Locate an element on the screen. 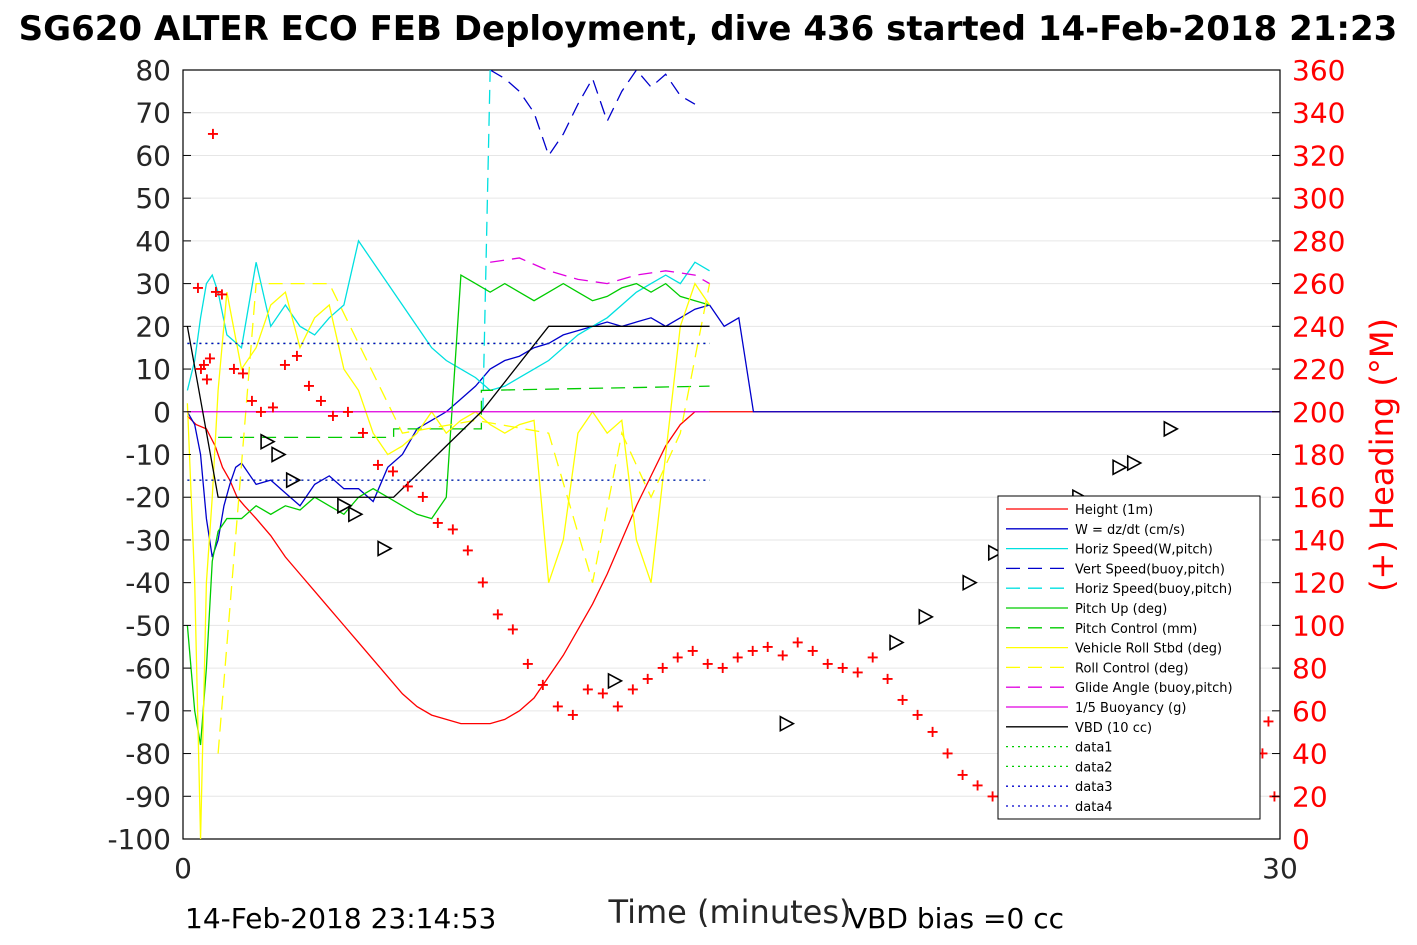  y-tick-label-right: 340 is located at coordinates (1318, 113).